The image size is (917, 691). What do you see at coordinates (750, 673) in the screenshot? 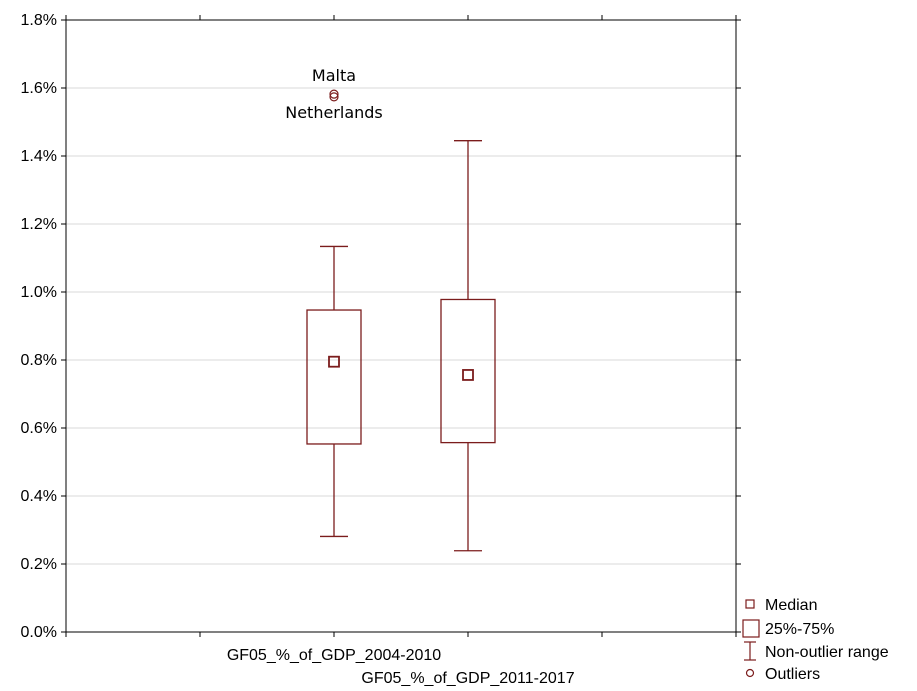
I see `legend-outlier-symbol` at bounding box center [750, 673].